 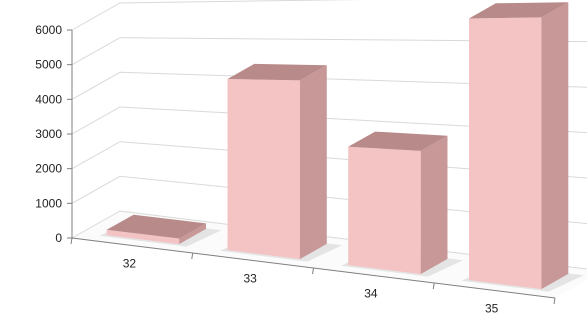 What do you see at coordinates (48, 134) in the screenshot?
I see `y-tick-label: 3000` at bounding box center [48, 134].